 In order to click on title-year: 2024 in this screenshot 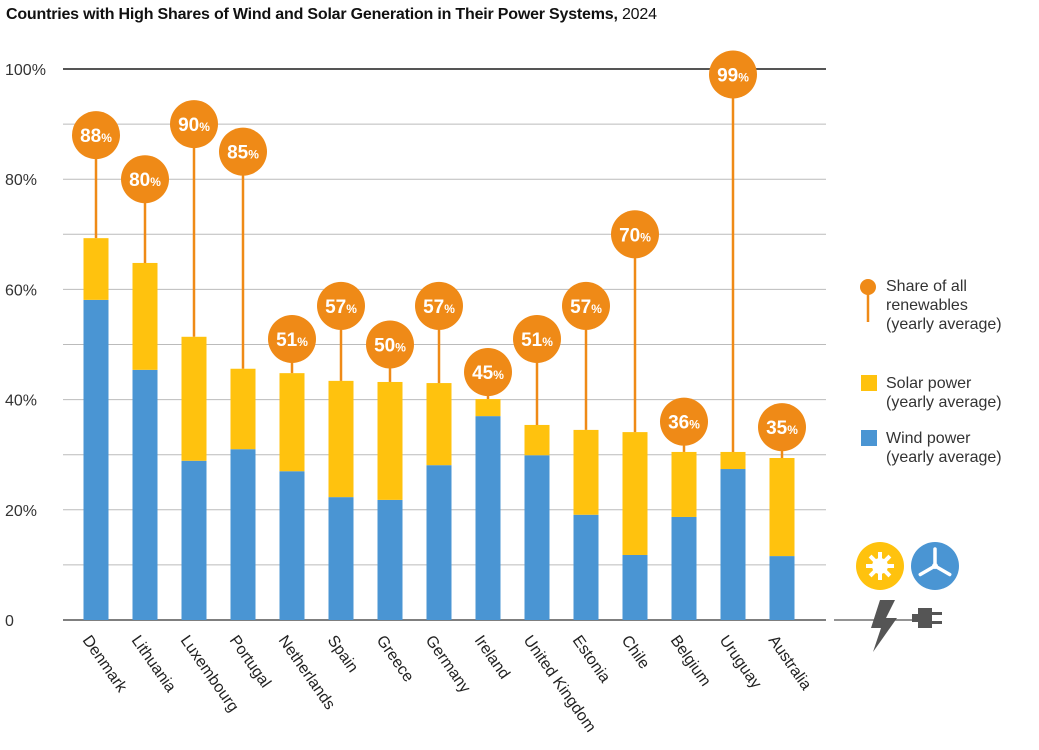, I will do `click(639, 14)`.